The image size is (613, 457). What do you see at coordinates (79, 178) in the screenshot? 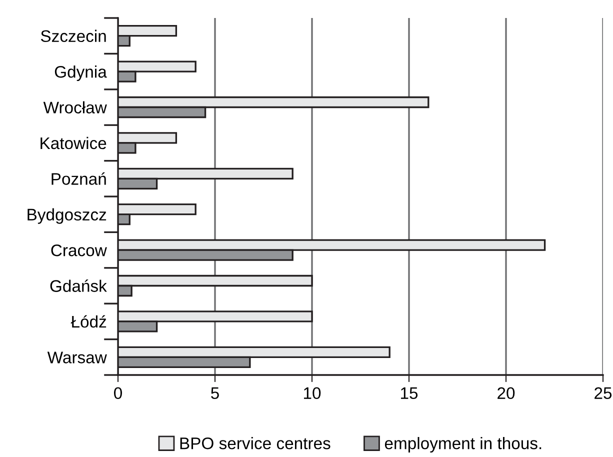
I see `y-tick-label: Poznań` at bounding box center [79, 178].